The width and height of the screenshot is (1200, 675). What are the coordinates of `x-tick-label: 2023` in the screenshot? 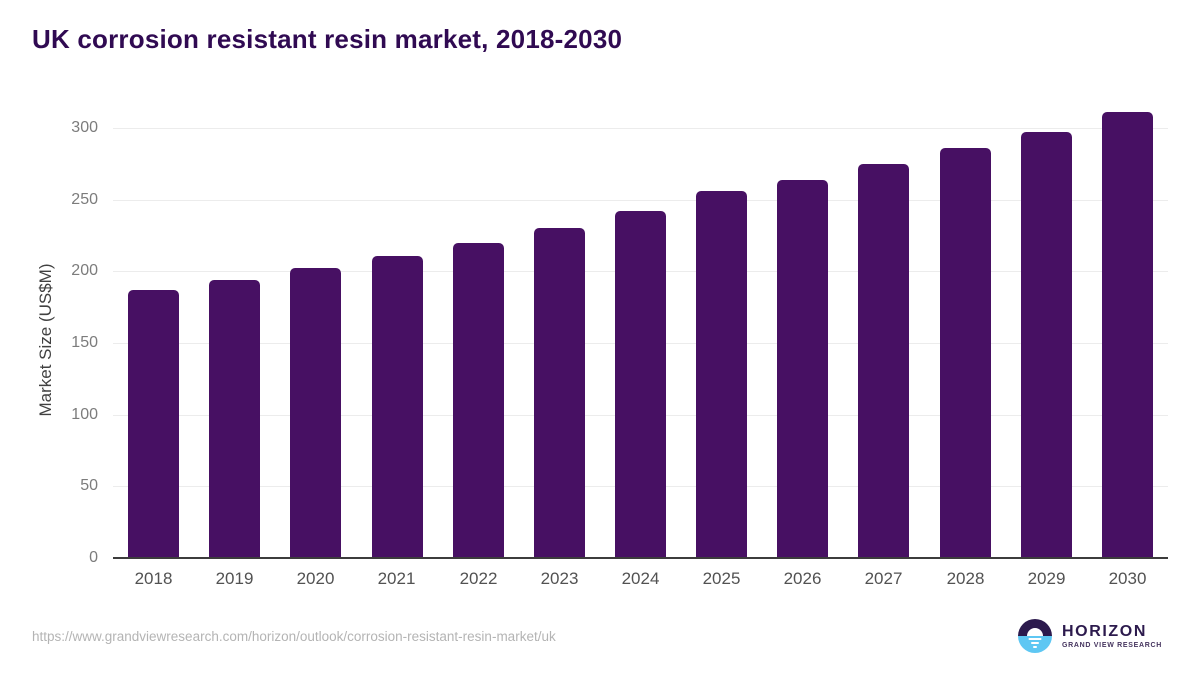 It's located at (559, 578).